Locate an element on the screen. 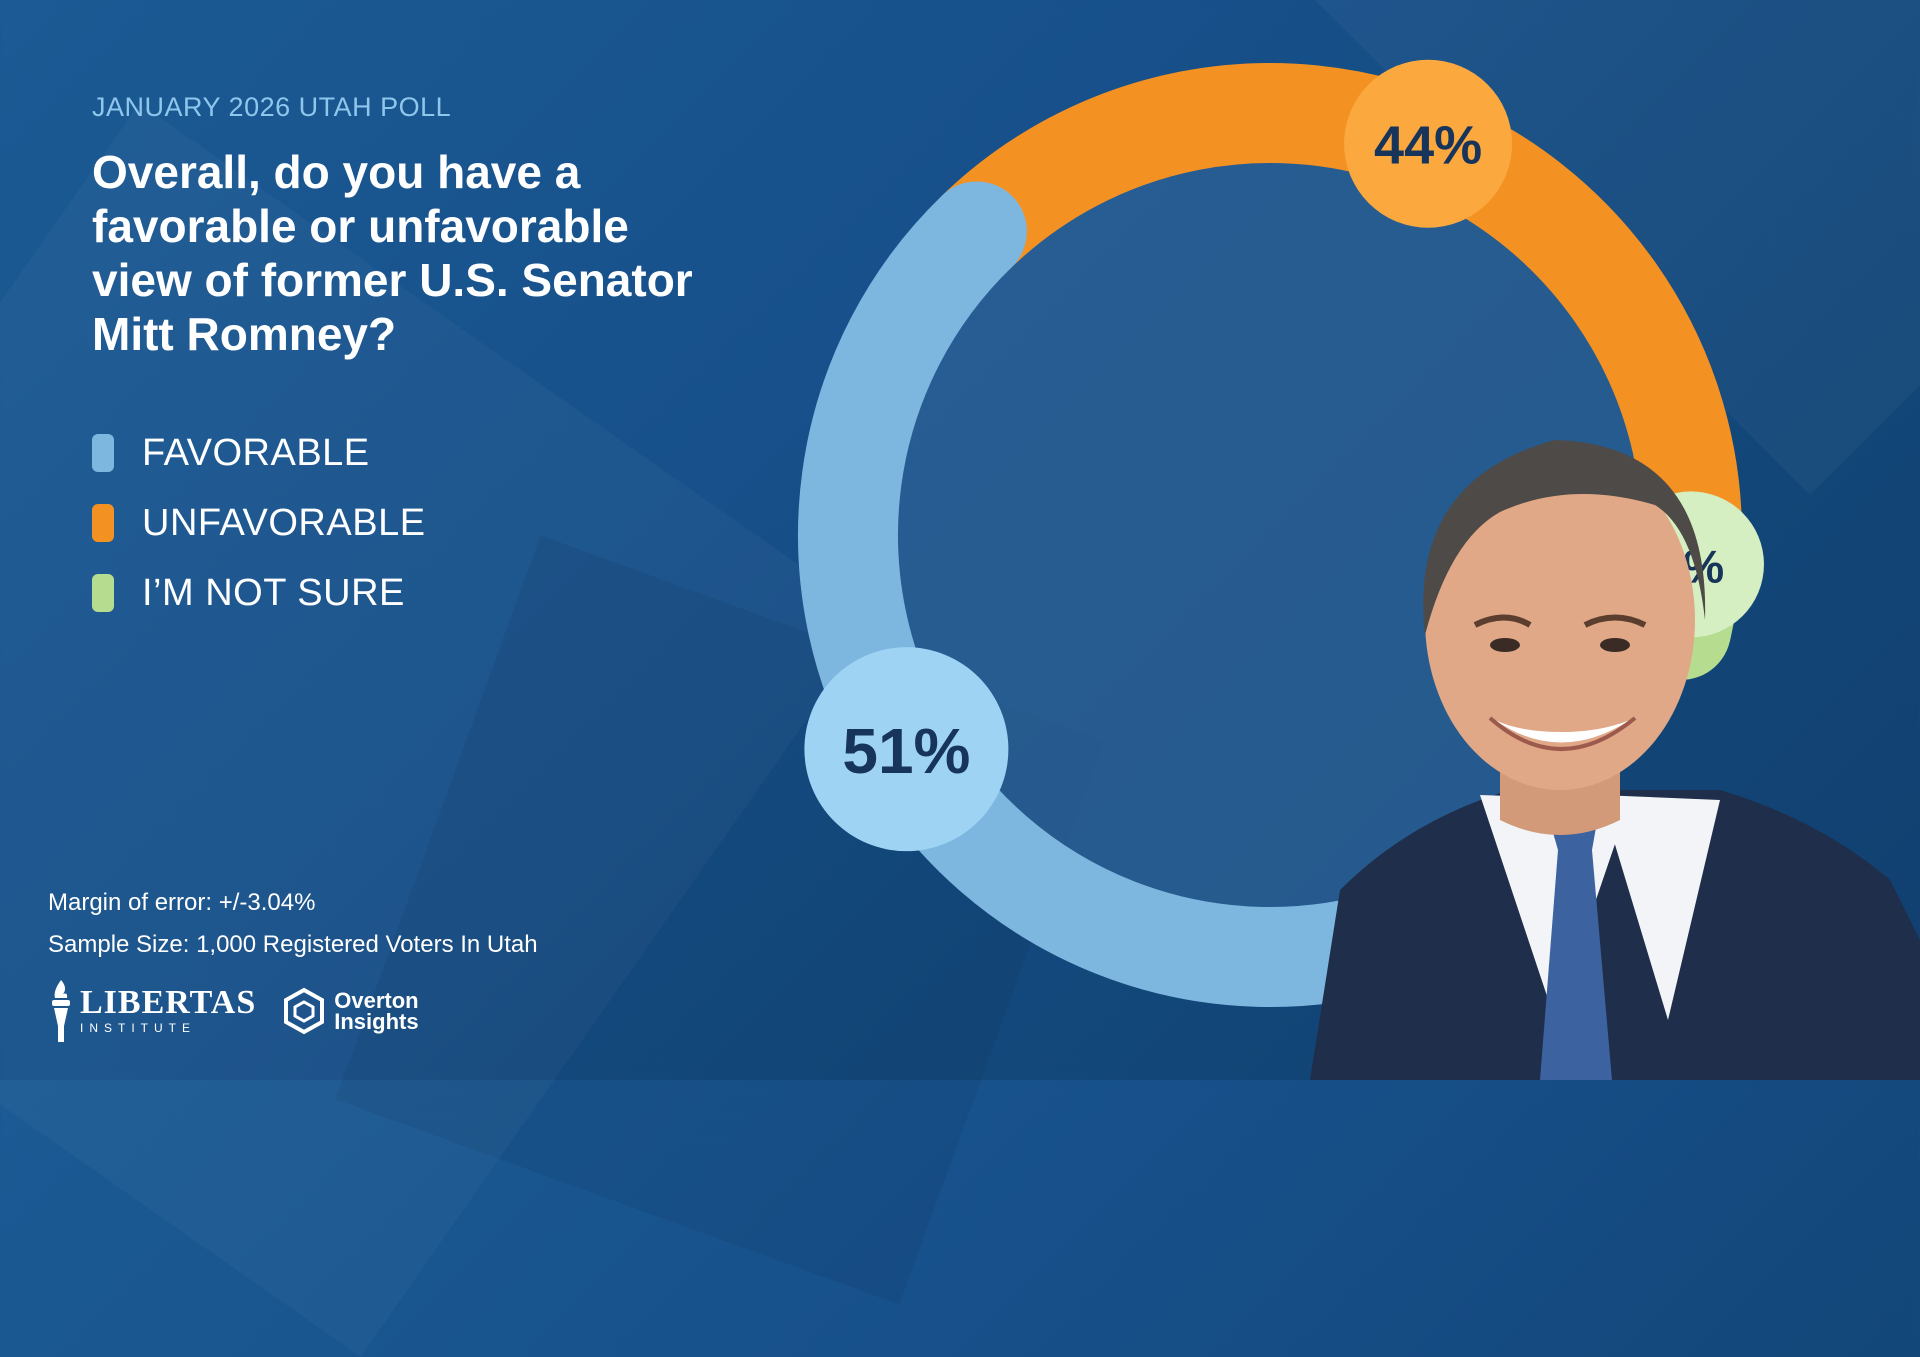 This screenshot has height=1357, width=1920. legend-swatch-favorable is located at coordinates (103, 453).